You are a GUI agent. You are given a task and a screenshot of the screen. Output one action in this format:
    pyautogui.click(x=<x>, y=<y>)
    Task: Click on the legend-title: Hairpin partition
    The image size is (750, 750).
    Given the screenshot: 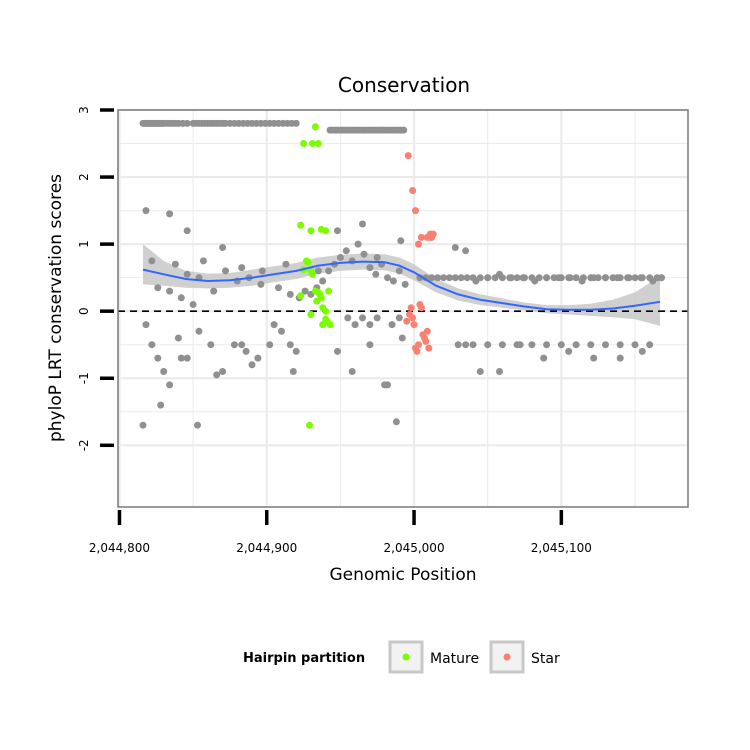 What is the action you would take?
    pyautogui.click(x=304, y=658)
    